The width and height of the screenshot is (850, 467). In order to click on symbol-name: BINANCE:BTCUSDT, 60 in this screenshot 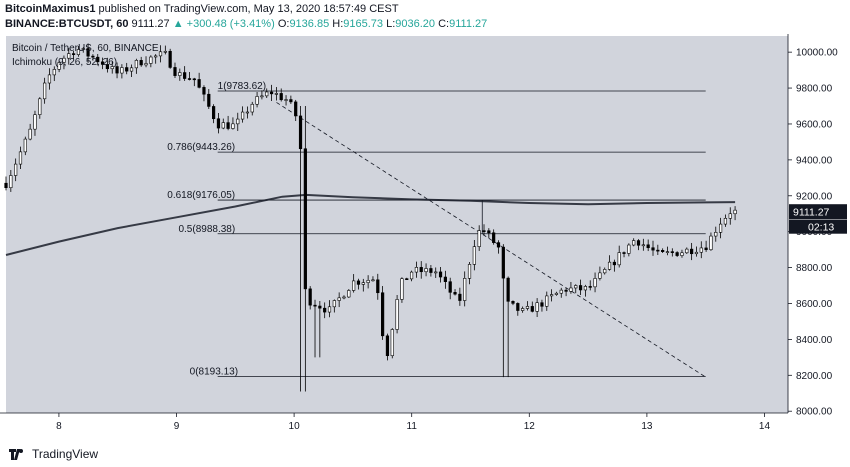, I will do `click(67, 24)`.